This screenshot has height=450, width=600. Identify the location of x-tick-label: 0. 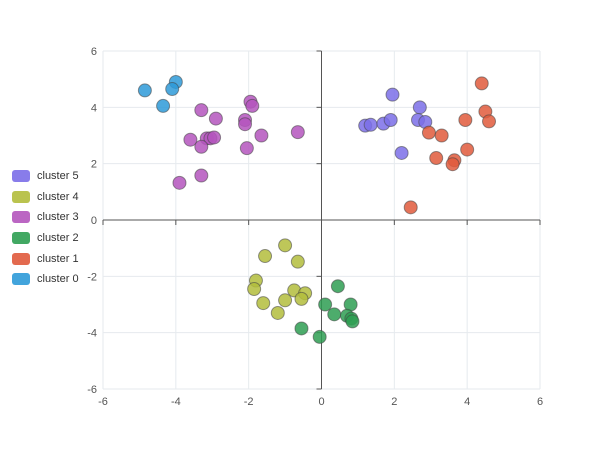
(321, 402).